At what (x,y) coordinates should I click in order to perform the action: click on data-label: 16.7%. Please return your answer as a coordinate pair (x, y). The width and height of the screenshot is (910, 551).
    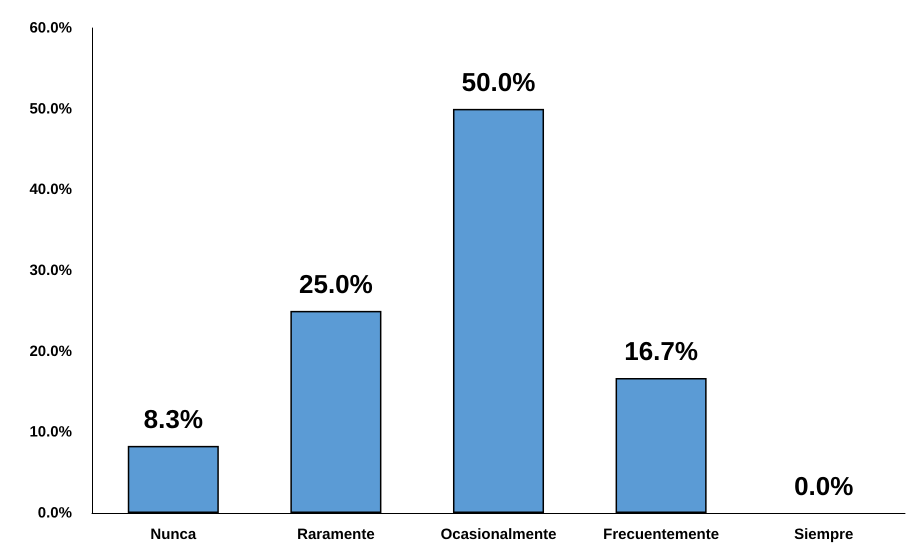
    Looking at the image, I should click on (661, 351).